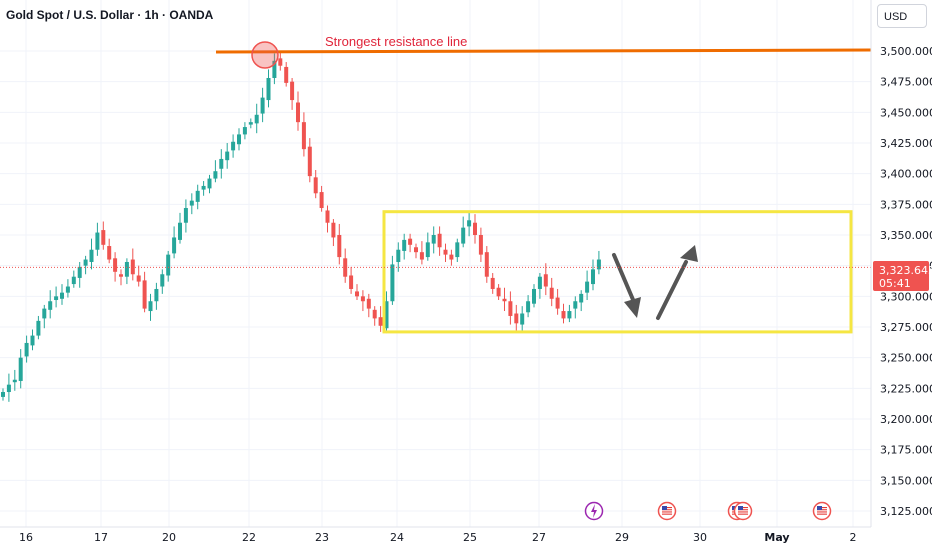  Describe the element at coordinates (435, 535) in the screenshot. I see `time-axis: 16 17 20 22 23 24 25 27 29 30 May 2` at that location.